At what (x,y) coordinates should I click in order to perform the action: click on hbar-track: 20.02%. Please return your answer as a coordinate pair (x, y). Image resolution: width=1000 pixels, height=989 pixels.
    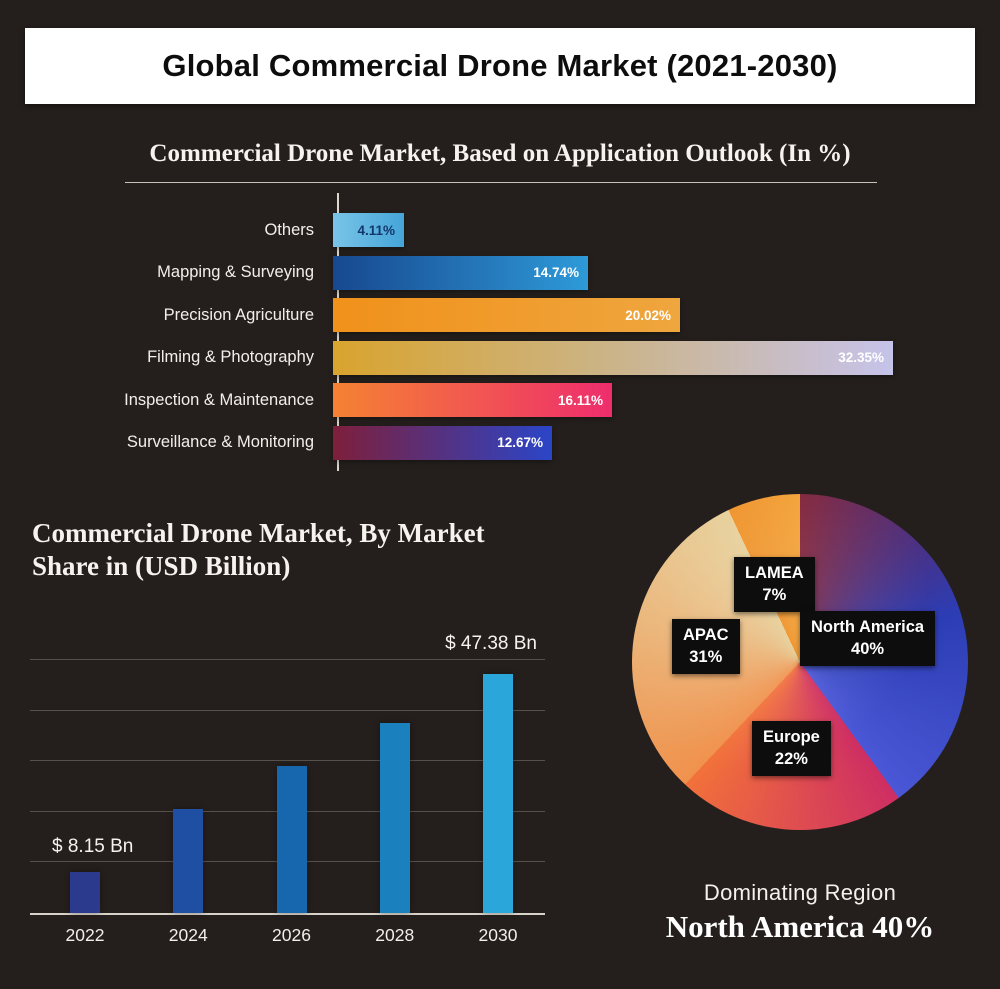
    Looking at the image, I should click on (645, 315).